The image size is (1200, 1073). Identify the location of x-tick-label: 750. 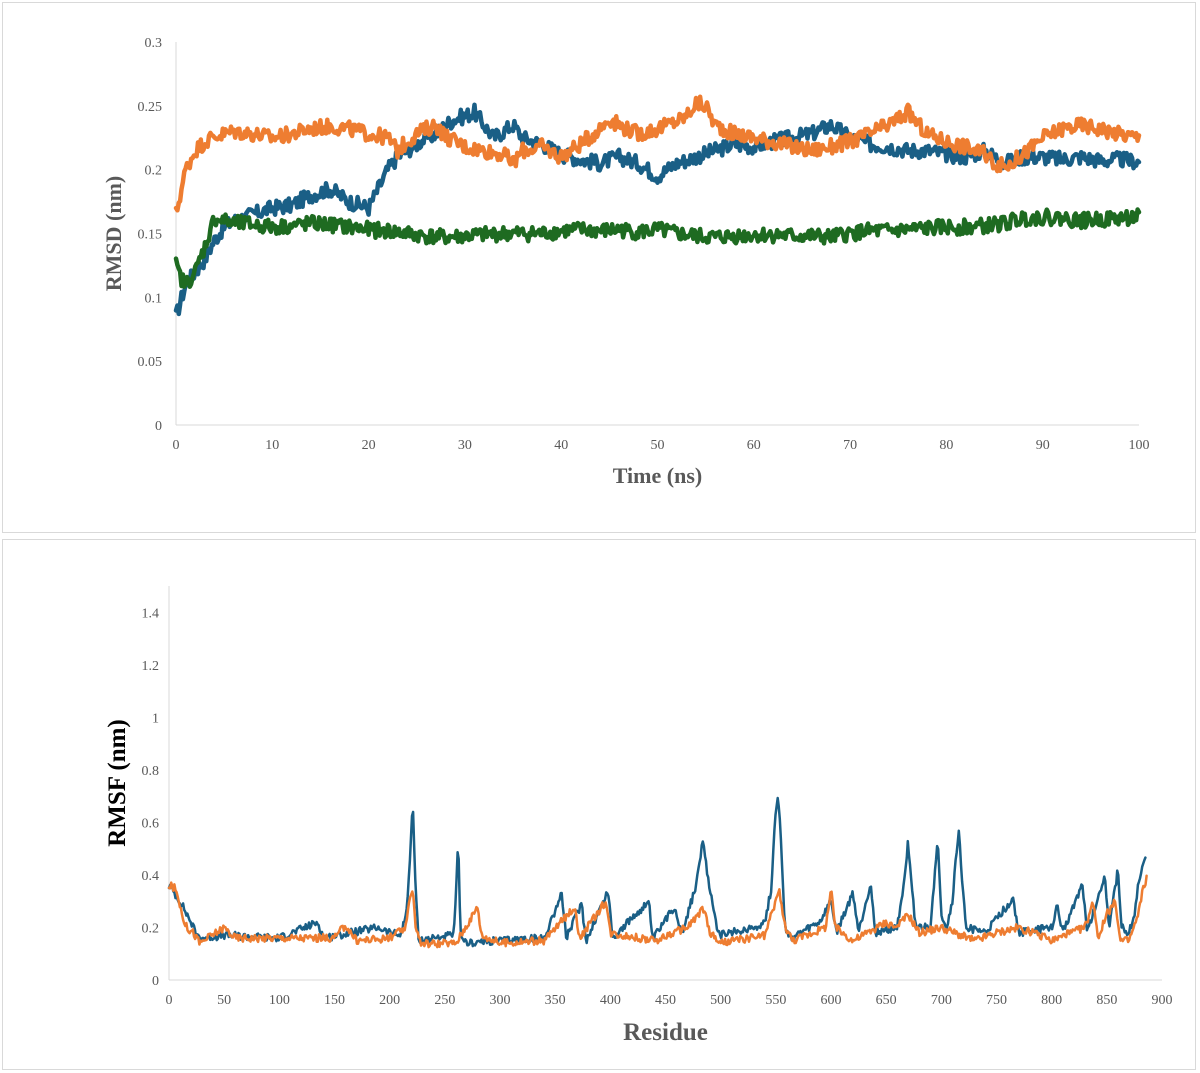
(996, 1000).